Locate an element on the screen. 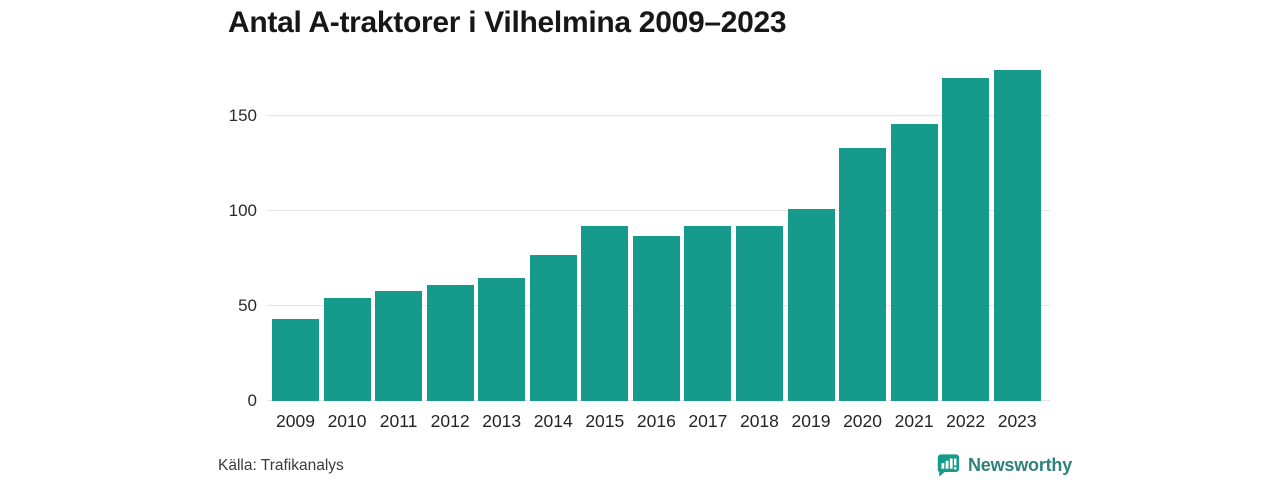 The height and width of the screenshot is (480, 1280). brand-logo: Newsworthy is located at coordinates (1003, 465).